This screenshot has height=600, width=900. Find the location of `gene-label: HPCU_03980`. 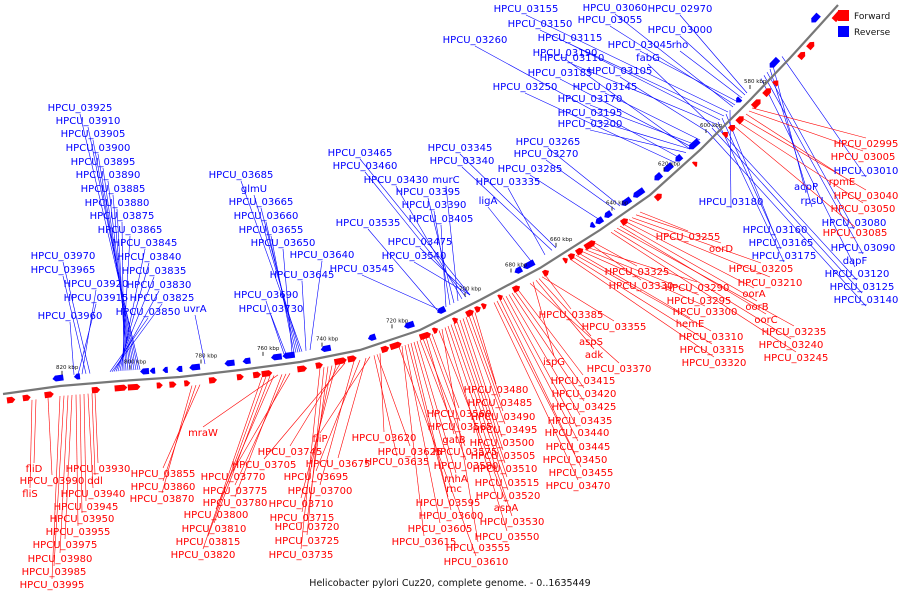

gene-label: HPCU_03980 is located at coordinates (60, 559).